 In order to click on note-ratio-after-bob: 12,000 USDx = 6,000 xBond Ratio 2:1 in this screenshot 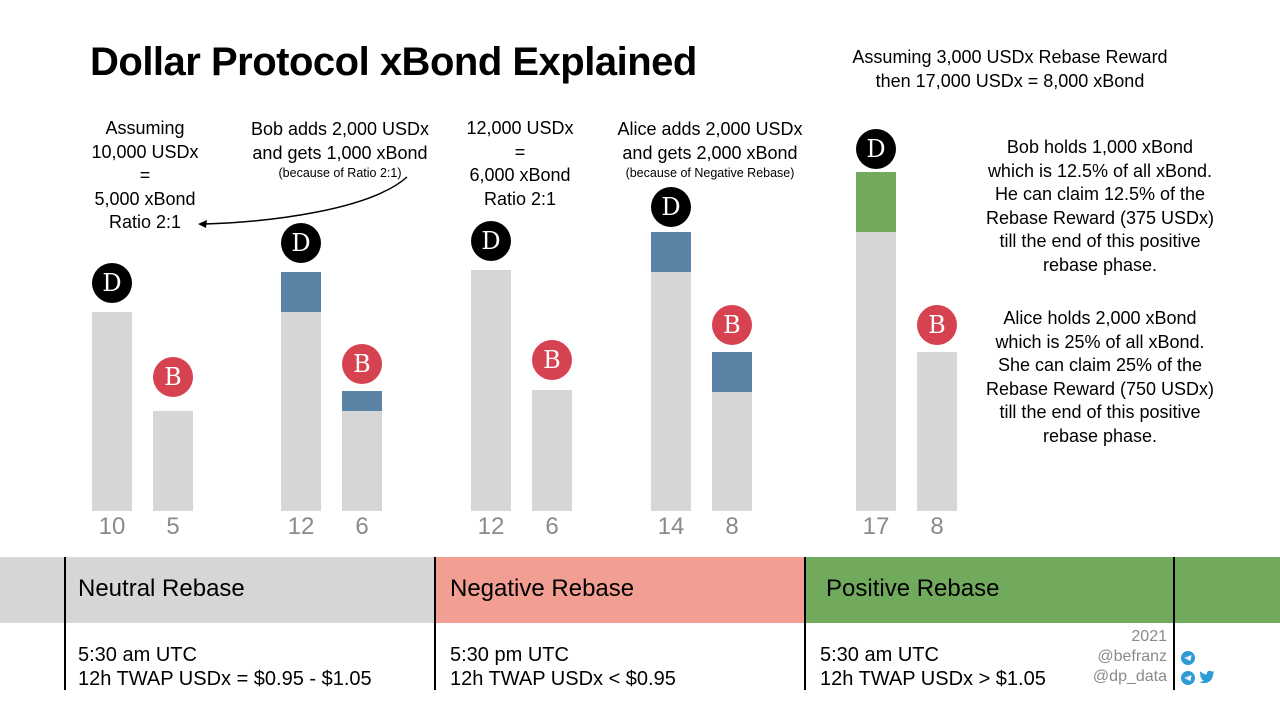, I will do `click(520, 164)`.